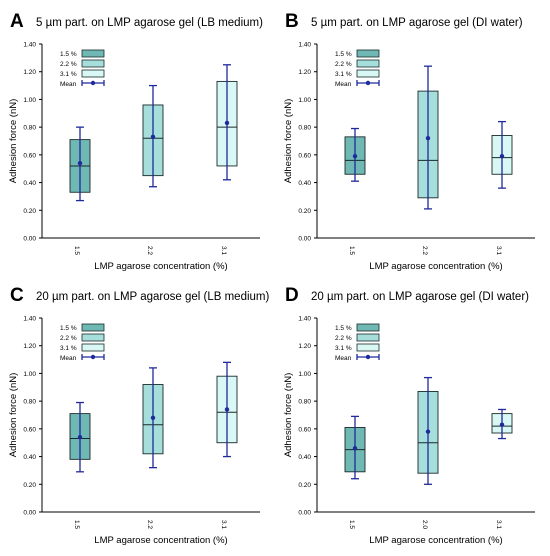 The height and width of the screenshot is (556, 550). What do you see at coordinates (292, 295) in the screenshot?
I see `panel-letter: D` at bounding box center [292, 295].